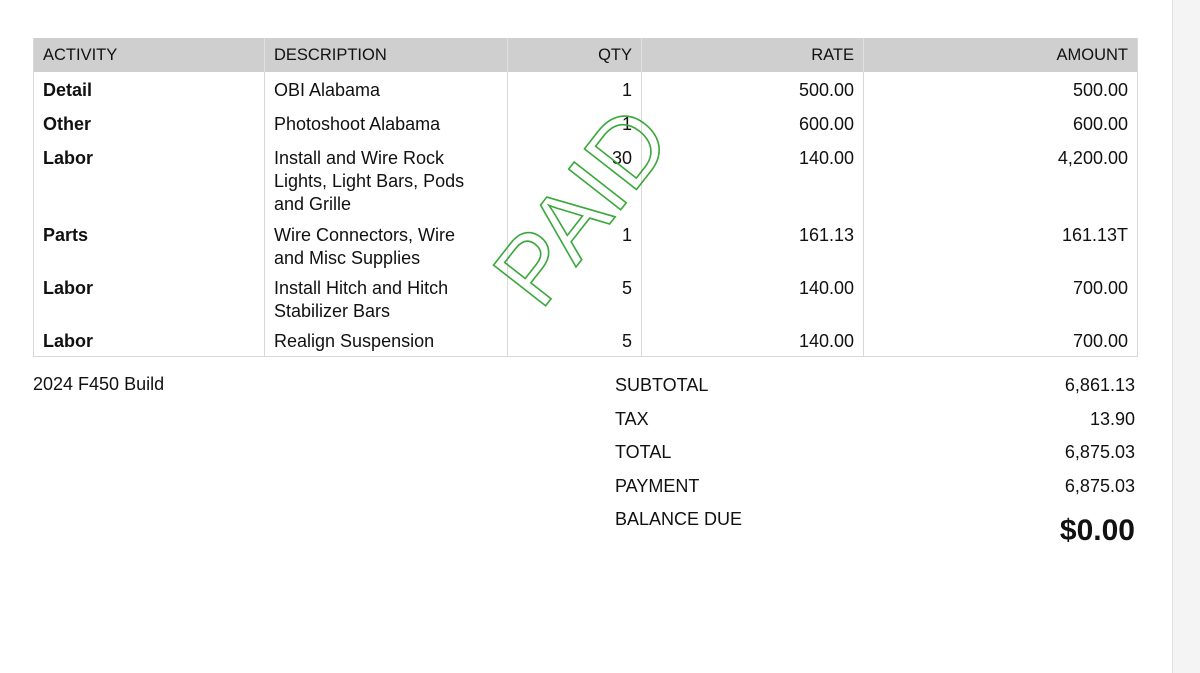  What do you see at coordinates (365, 235) in the screenshot?
I see `description-line: Wire Connectors, Wire` at bounding box center [365, 235].